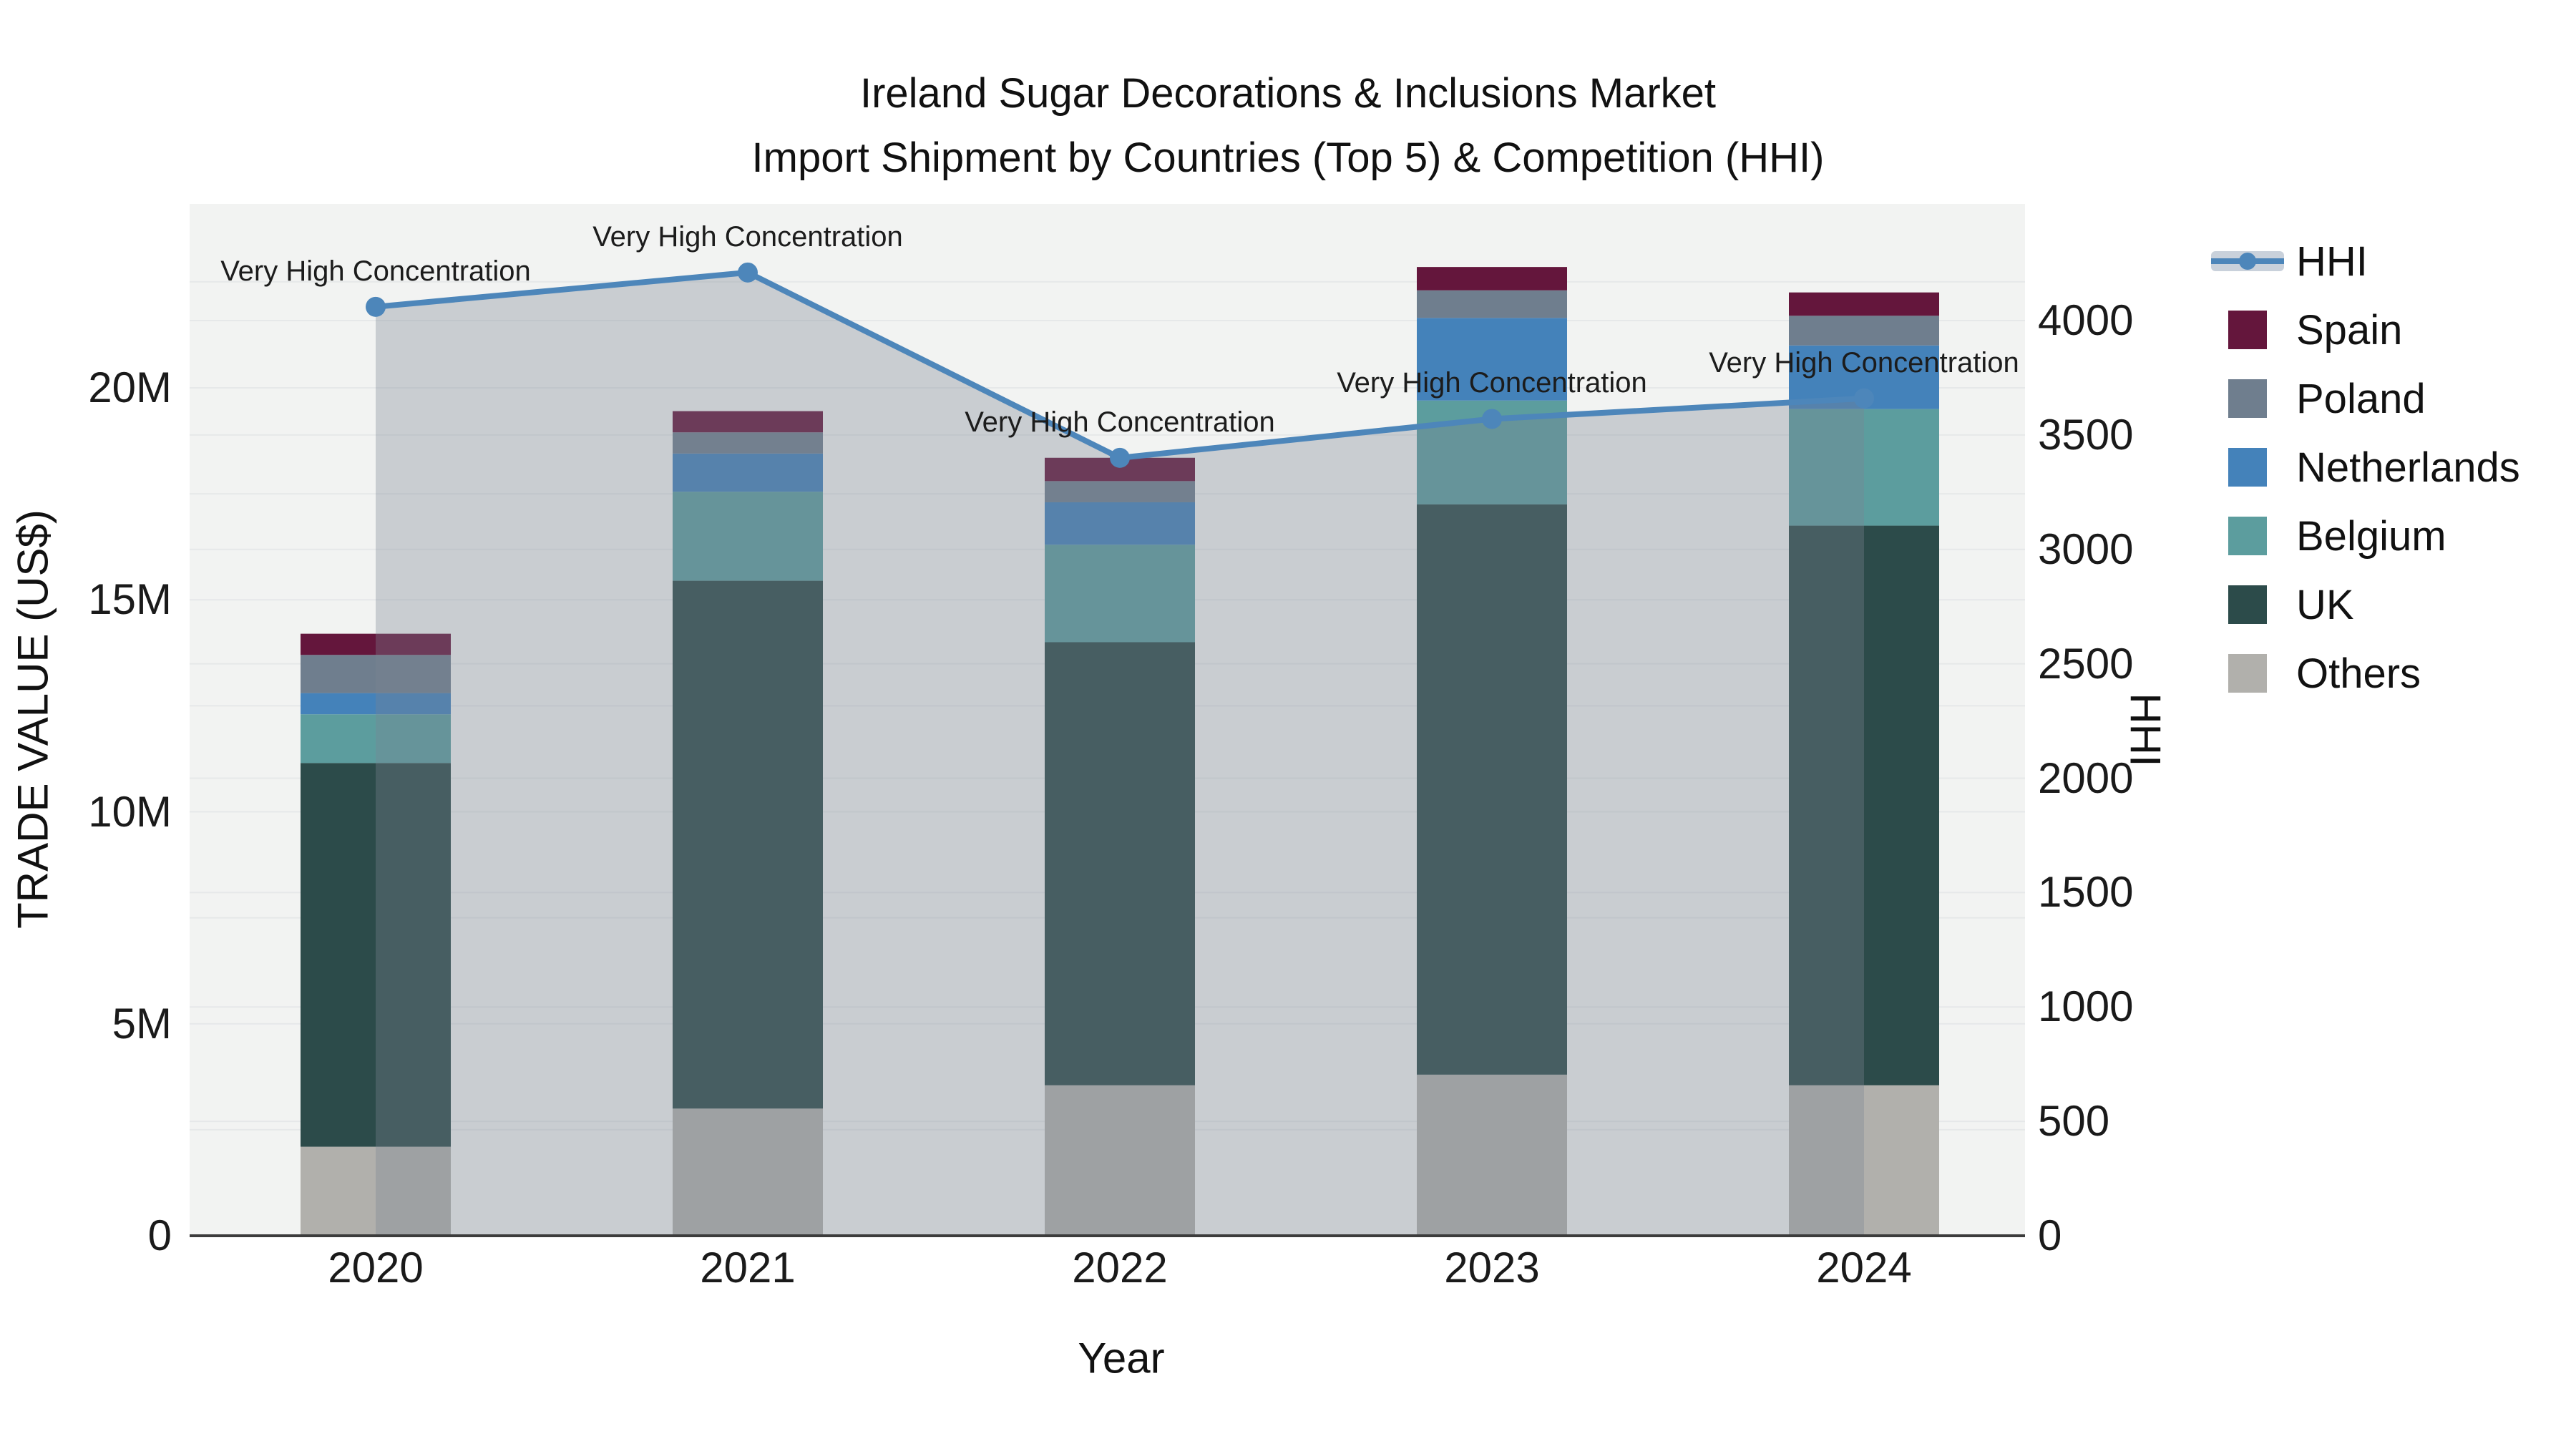  Describe the element at coordinates (2247, 261) in the screenshot. I see `hhi-line-swatch-icon` at that location.